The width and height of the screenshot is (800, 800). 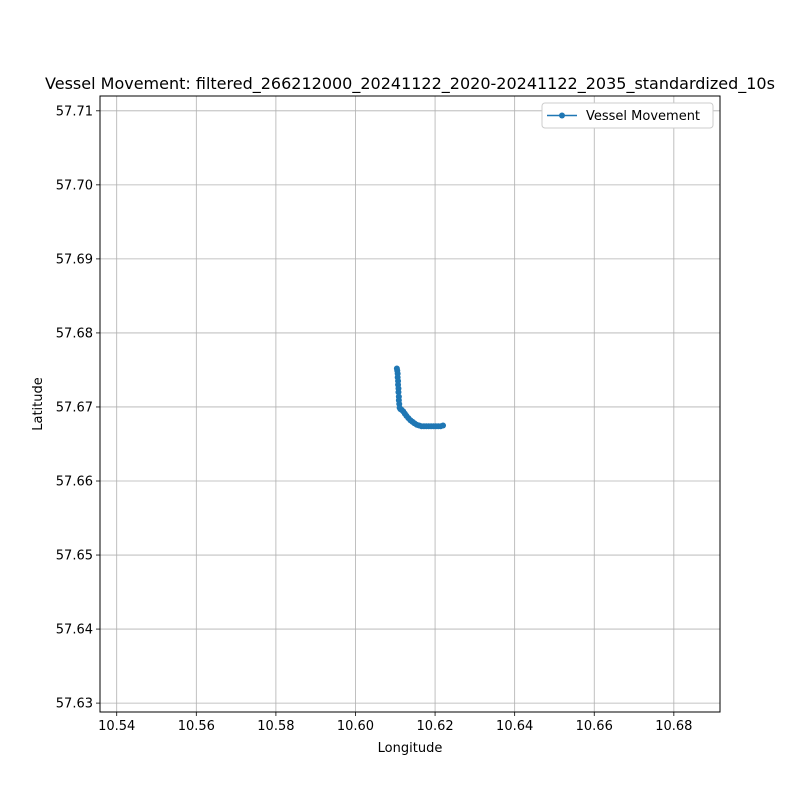 What do you see at coordinates (38, 404) in the screenshot?
I see `y-axis-label: Latitude` at bounding box center [38, 404].